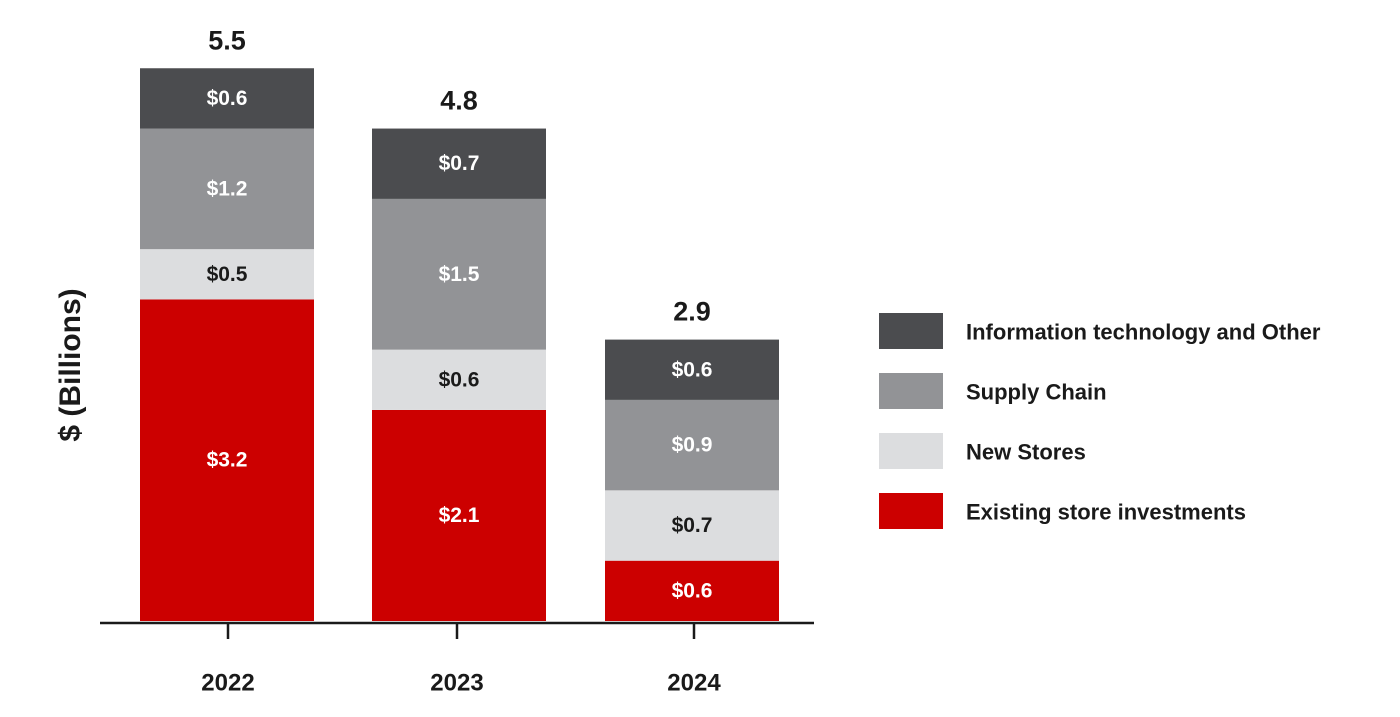 Image resolution: width=1400 pixels, height=717 pixels. Describe the element at coordinates (227, 683) in the screenshot. I see `x-tick-label-2022: 2022` at that location.